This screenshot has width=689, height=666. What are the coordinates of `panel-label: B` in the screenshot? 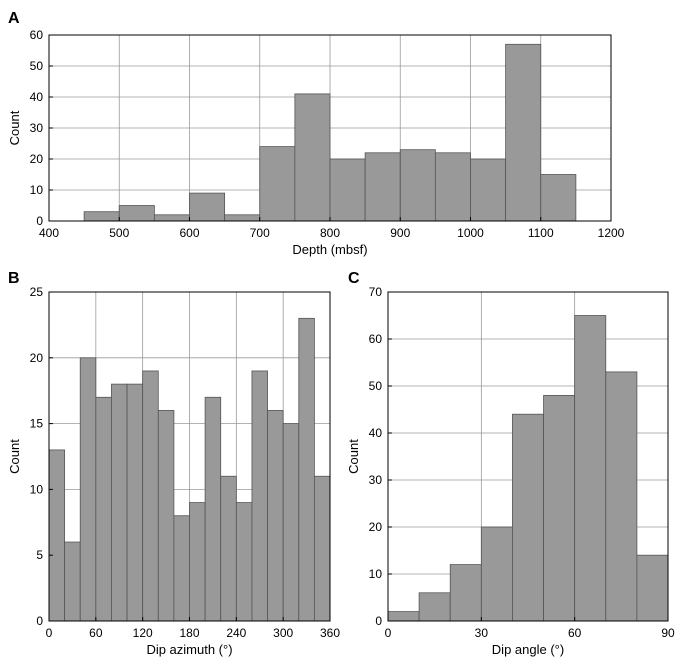 It's located at (14, 278).